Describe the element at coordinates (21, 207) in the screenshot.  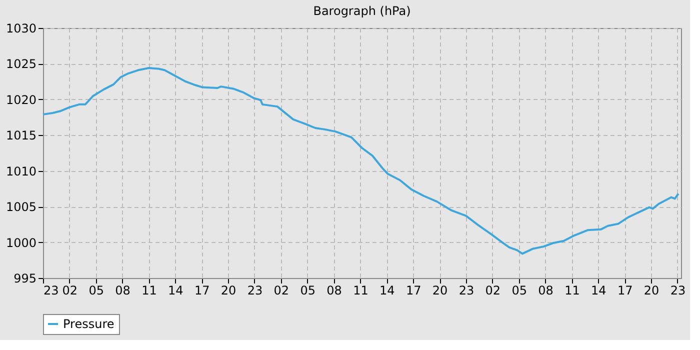
I see `y-tick-label: 1005` at that location.